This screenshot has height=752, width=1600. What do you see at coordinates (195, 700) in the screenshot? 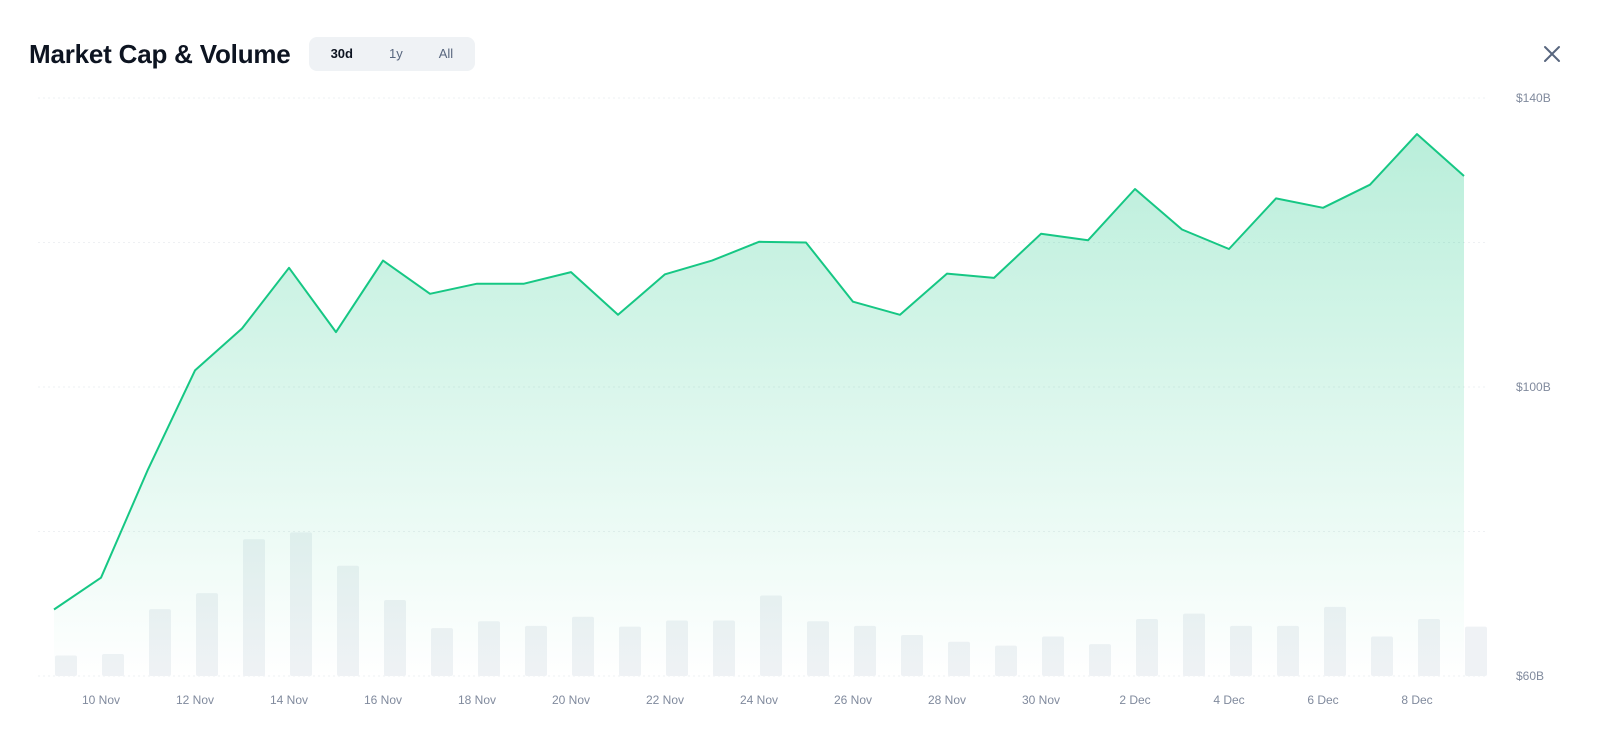
I see `x-tick-label: 12 Nov` at bounding box center [195, 700].